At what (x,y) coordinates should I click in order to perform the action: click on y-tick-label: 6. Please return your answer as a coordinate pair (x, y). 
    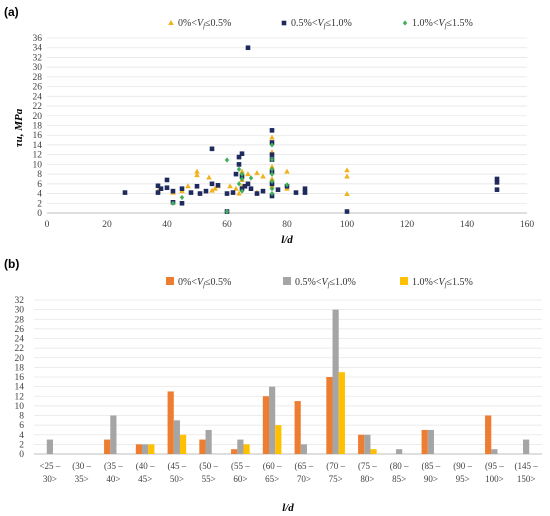
    Looking at the image, I should click on (39, 185).